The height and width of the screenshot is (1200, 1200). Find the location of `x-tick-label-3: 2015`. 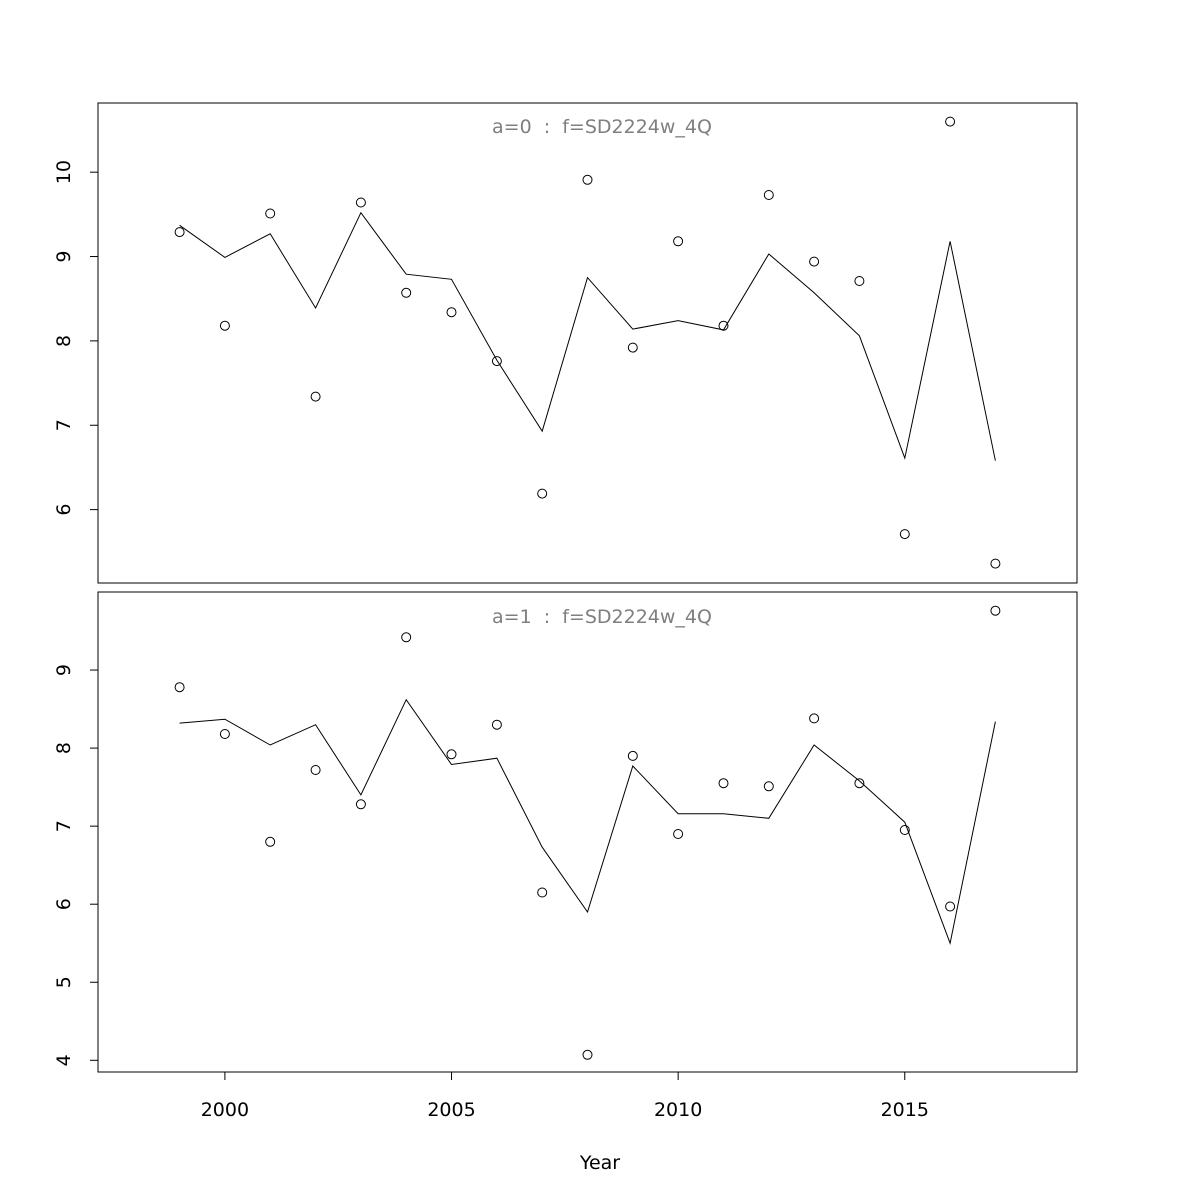

x-tick-label-3: 2015 is located at coordinates (905, 1110).